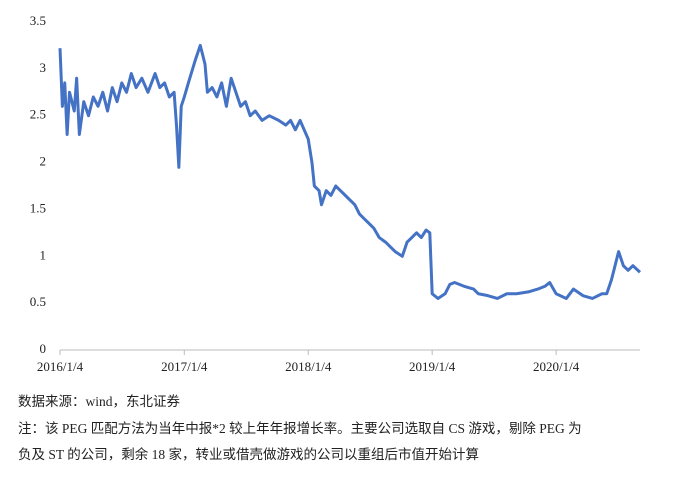 Image resolution: width=700 pixels, height=481 pixels. I want to click on x-tick-label: 2019/1/4, so click(432, 366).